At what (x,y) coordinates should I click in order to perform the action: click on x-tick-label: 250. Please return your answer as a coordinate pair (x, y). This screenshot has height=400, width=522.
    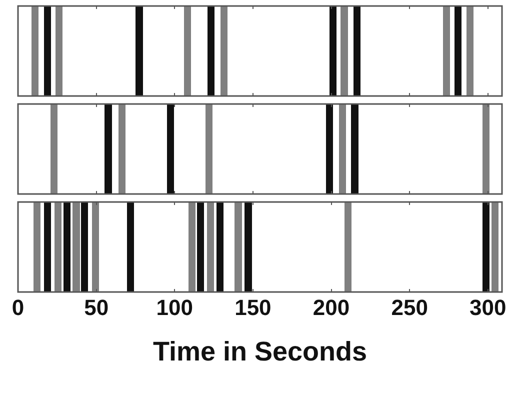
    Looking at the image, I should click on (409, 307).